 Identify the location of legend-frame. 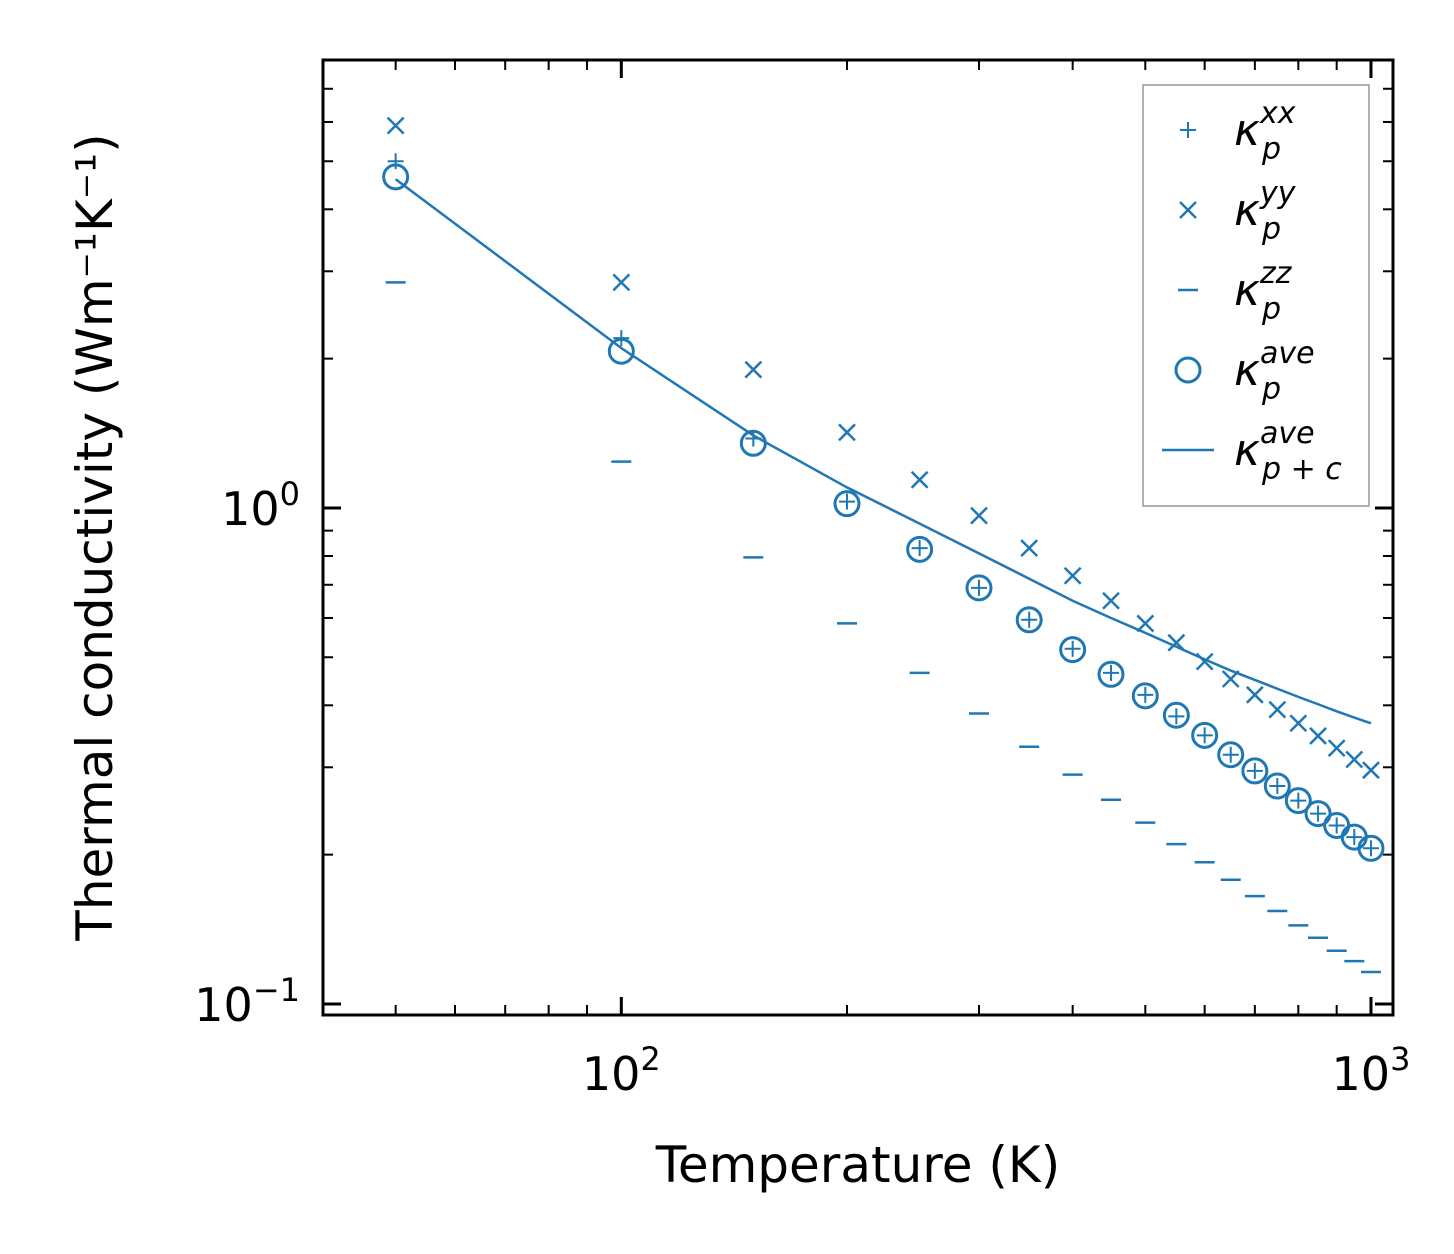
(1256, 295).